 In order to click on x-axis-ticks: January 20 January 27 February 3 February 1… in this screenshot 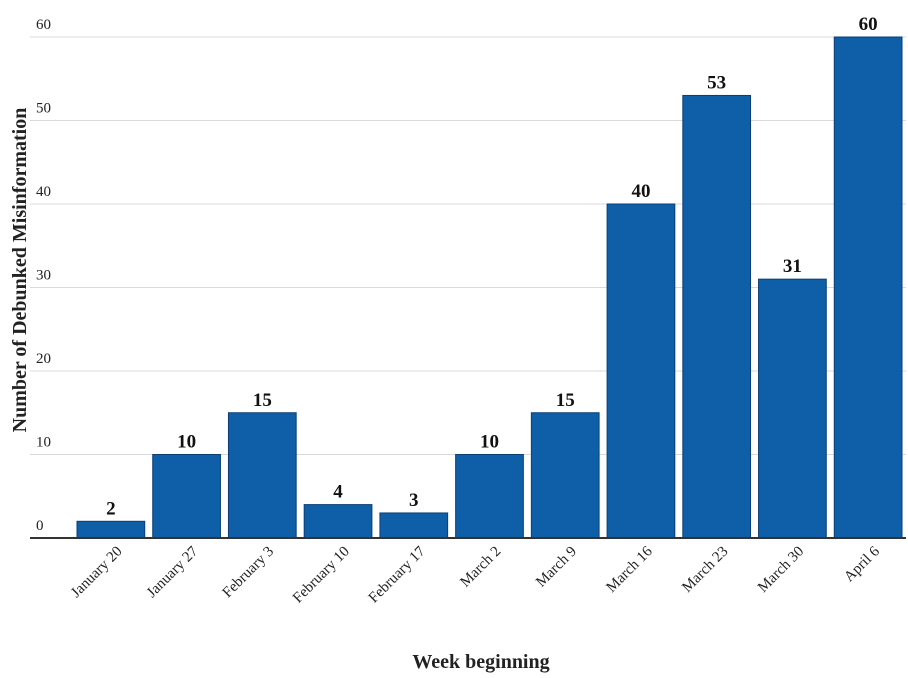, I will do `click(475, 574)`.